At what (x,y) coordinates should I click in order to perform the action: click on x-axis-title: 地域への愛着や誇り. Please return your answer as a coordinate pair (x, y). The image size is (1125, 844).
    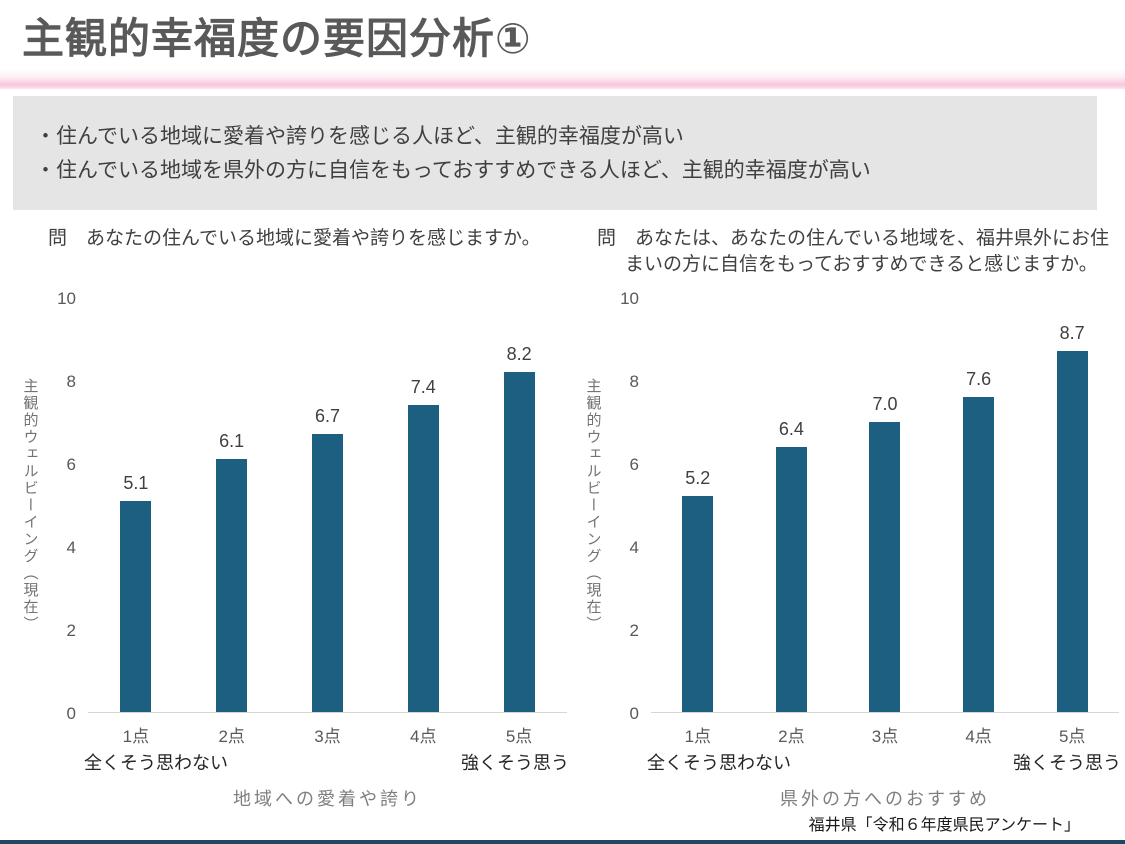
    Looking at the image, I should click on (327, 798).